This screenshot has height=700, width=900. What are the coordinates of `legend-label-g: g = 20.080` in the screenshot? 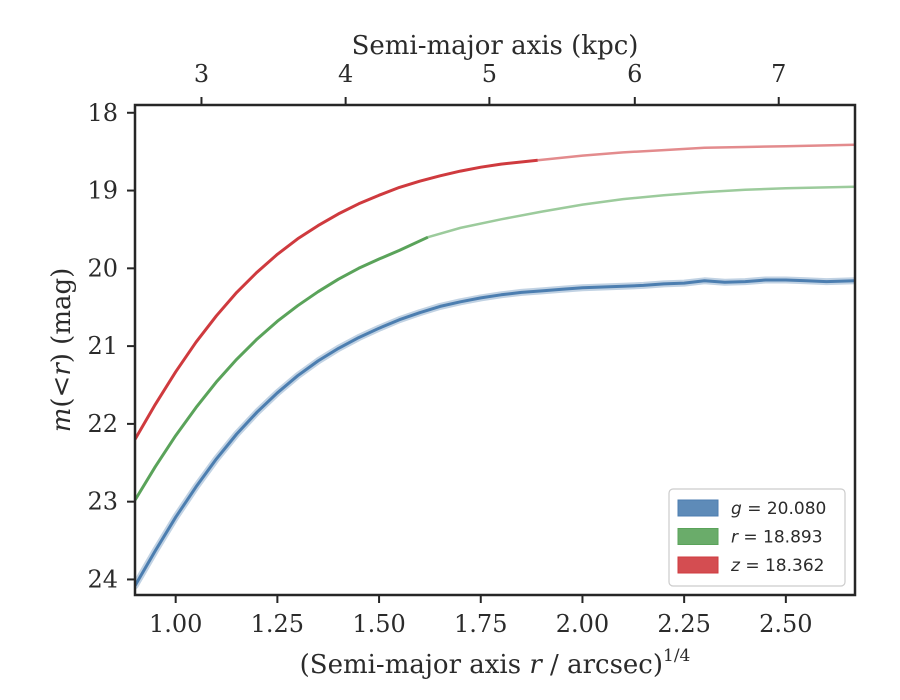 It's located at (778, 509).